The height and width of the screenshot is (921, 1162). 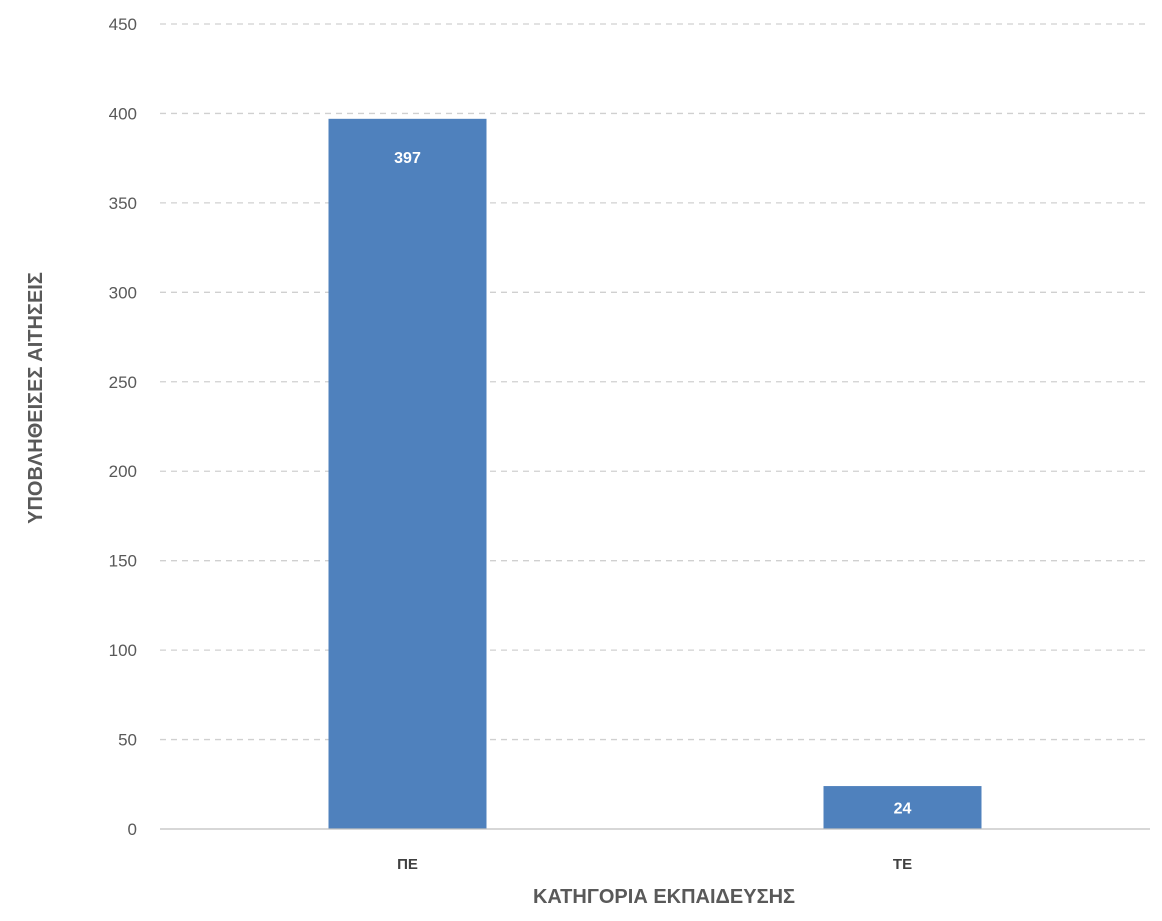 I want to click on y-axis-title: ΥΠΟΒΛΗΘΕΙΣΕΣ ΑΙΤΗΣΕΙΣ, so click(x=36, y=398).